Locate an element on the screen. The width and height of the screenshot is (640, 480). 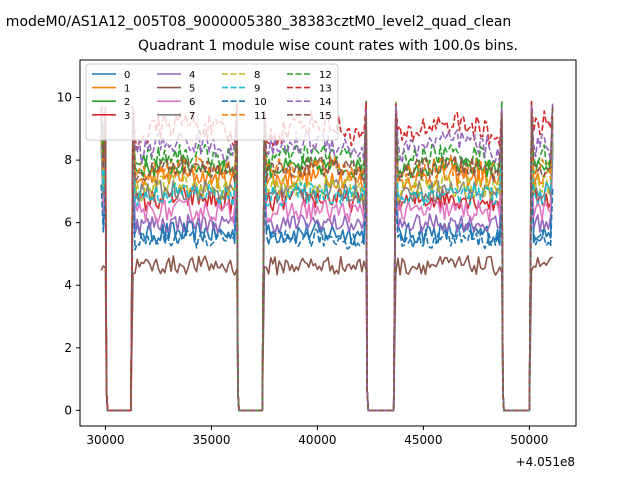
legend-label-9: 9 is located at coordinates (257, 89).